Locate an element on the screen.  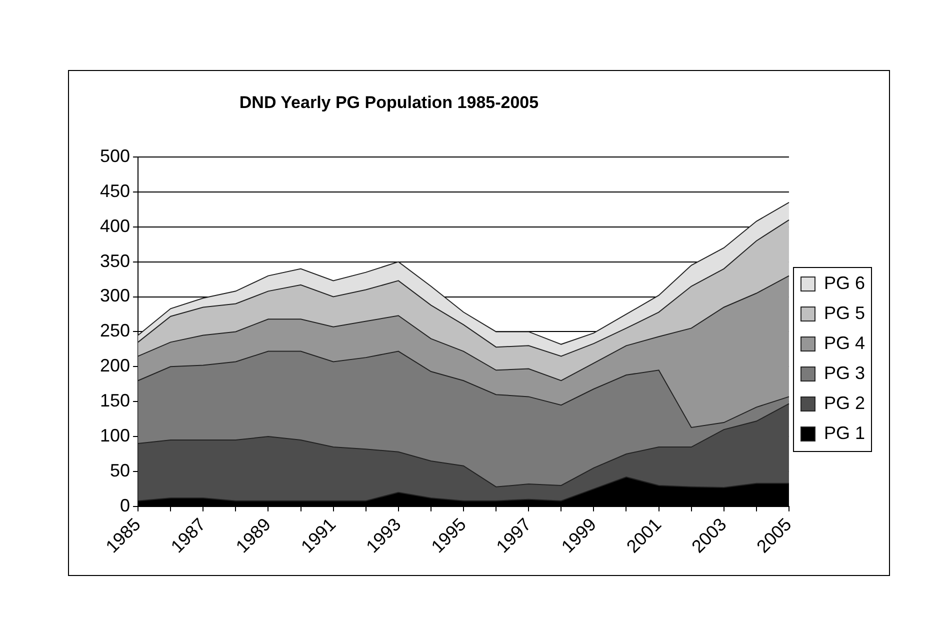
legend-label: PG 2 is located at coordinates (845, 402).